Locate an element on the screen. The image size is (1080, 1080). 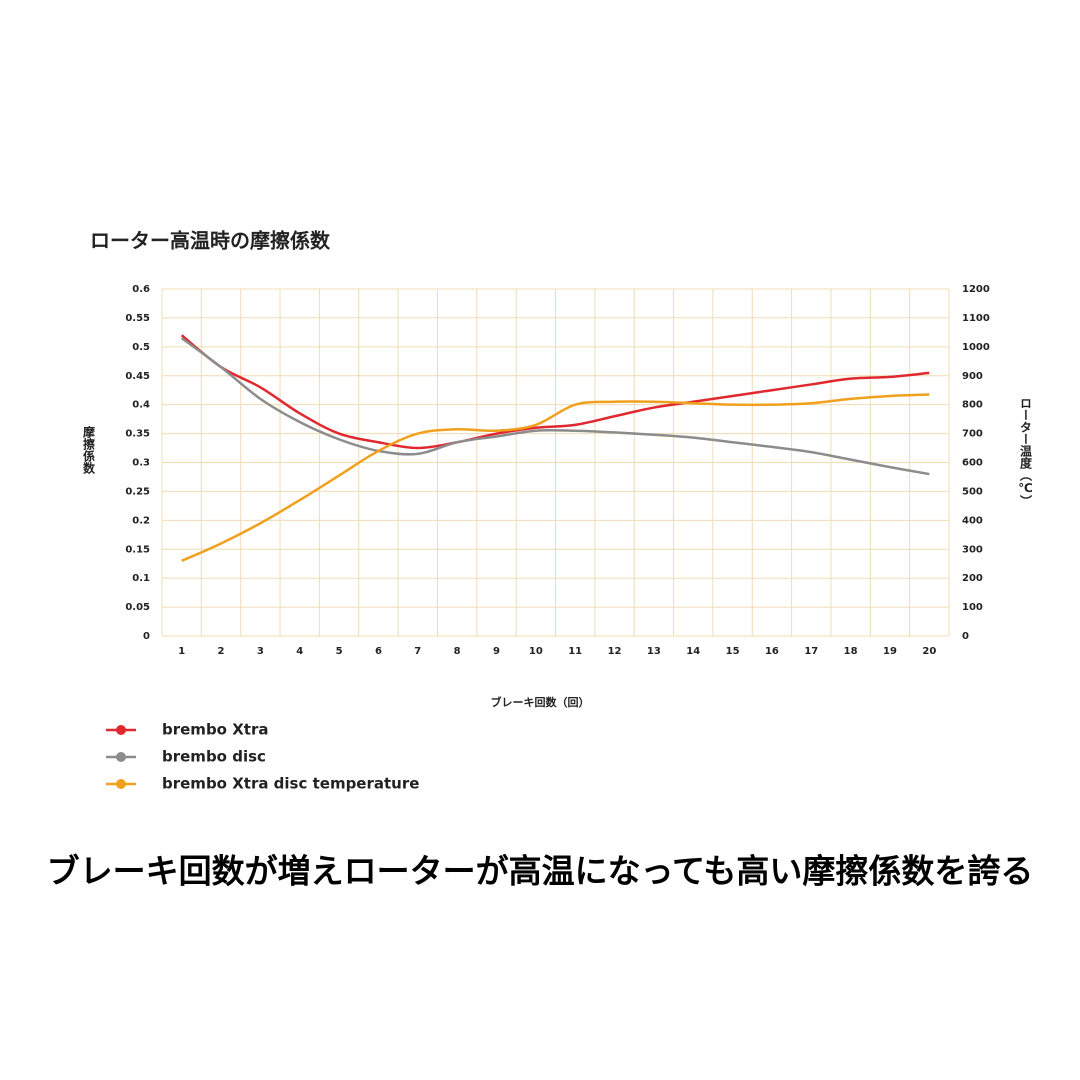
x-tick-label: 18 is located at coordinates (851, 651).